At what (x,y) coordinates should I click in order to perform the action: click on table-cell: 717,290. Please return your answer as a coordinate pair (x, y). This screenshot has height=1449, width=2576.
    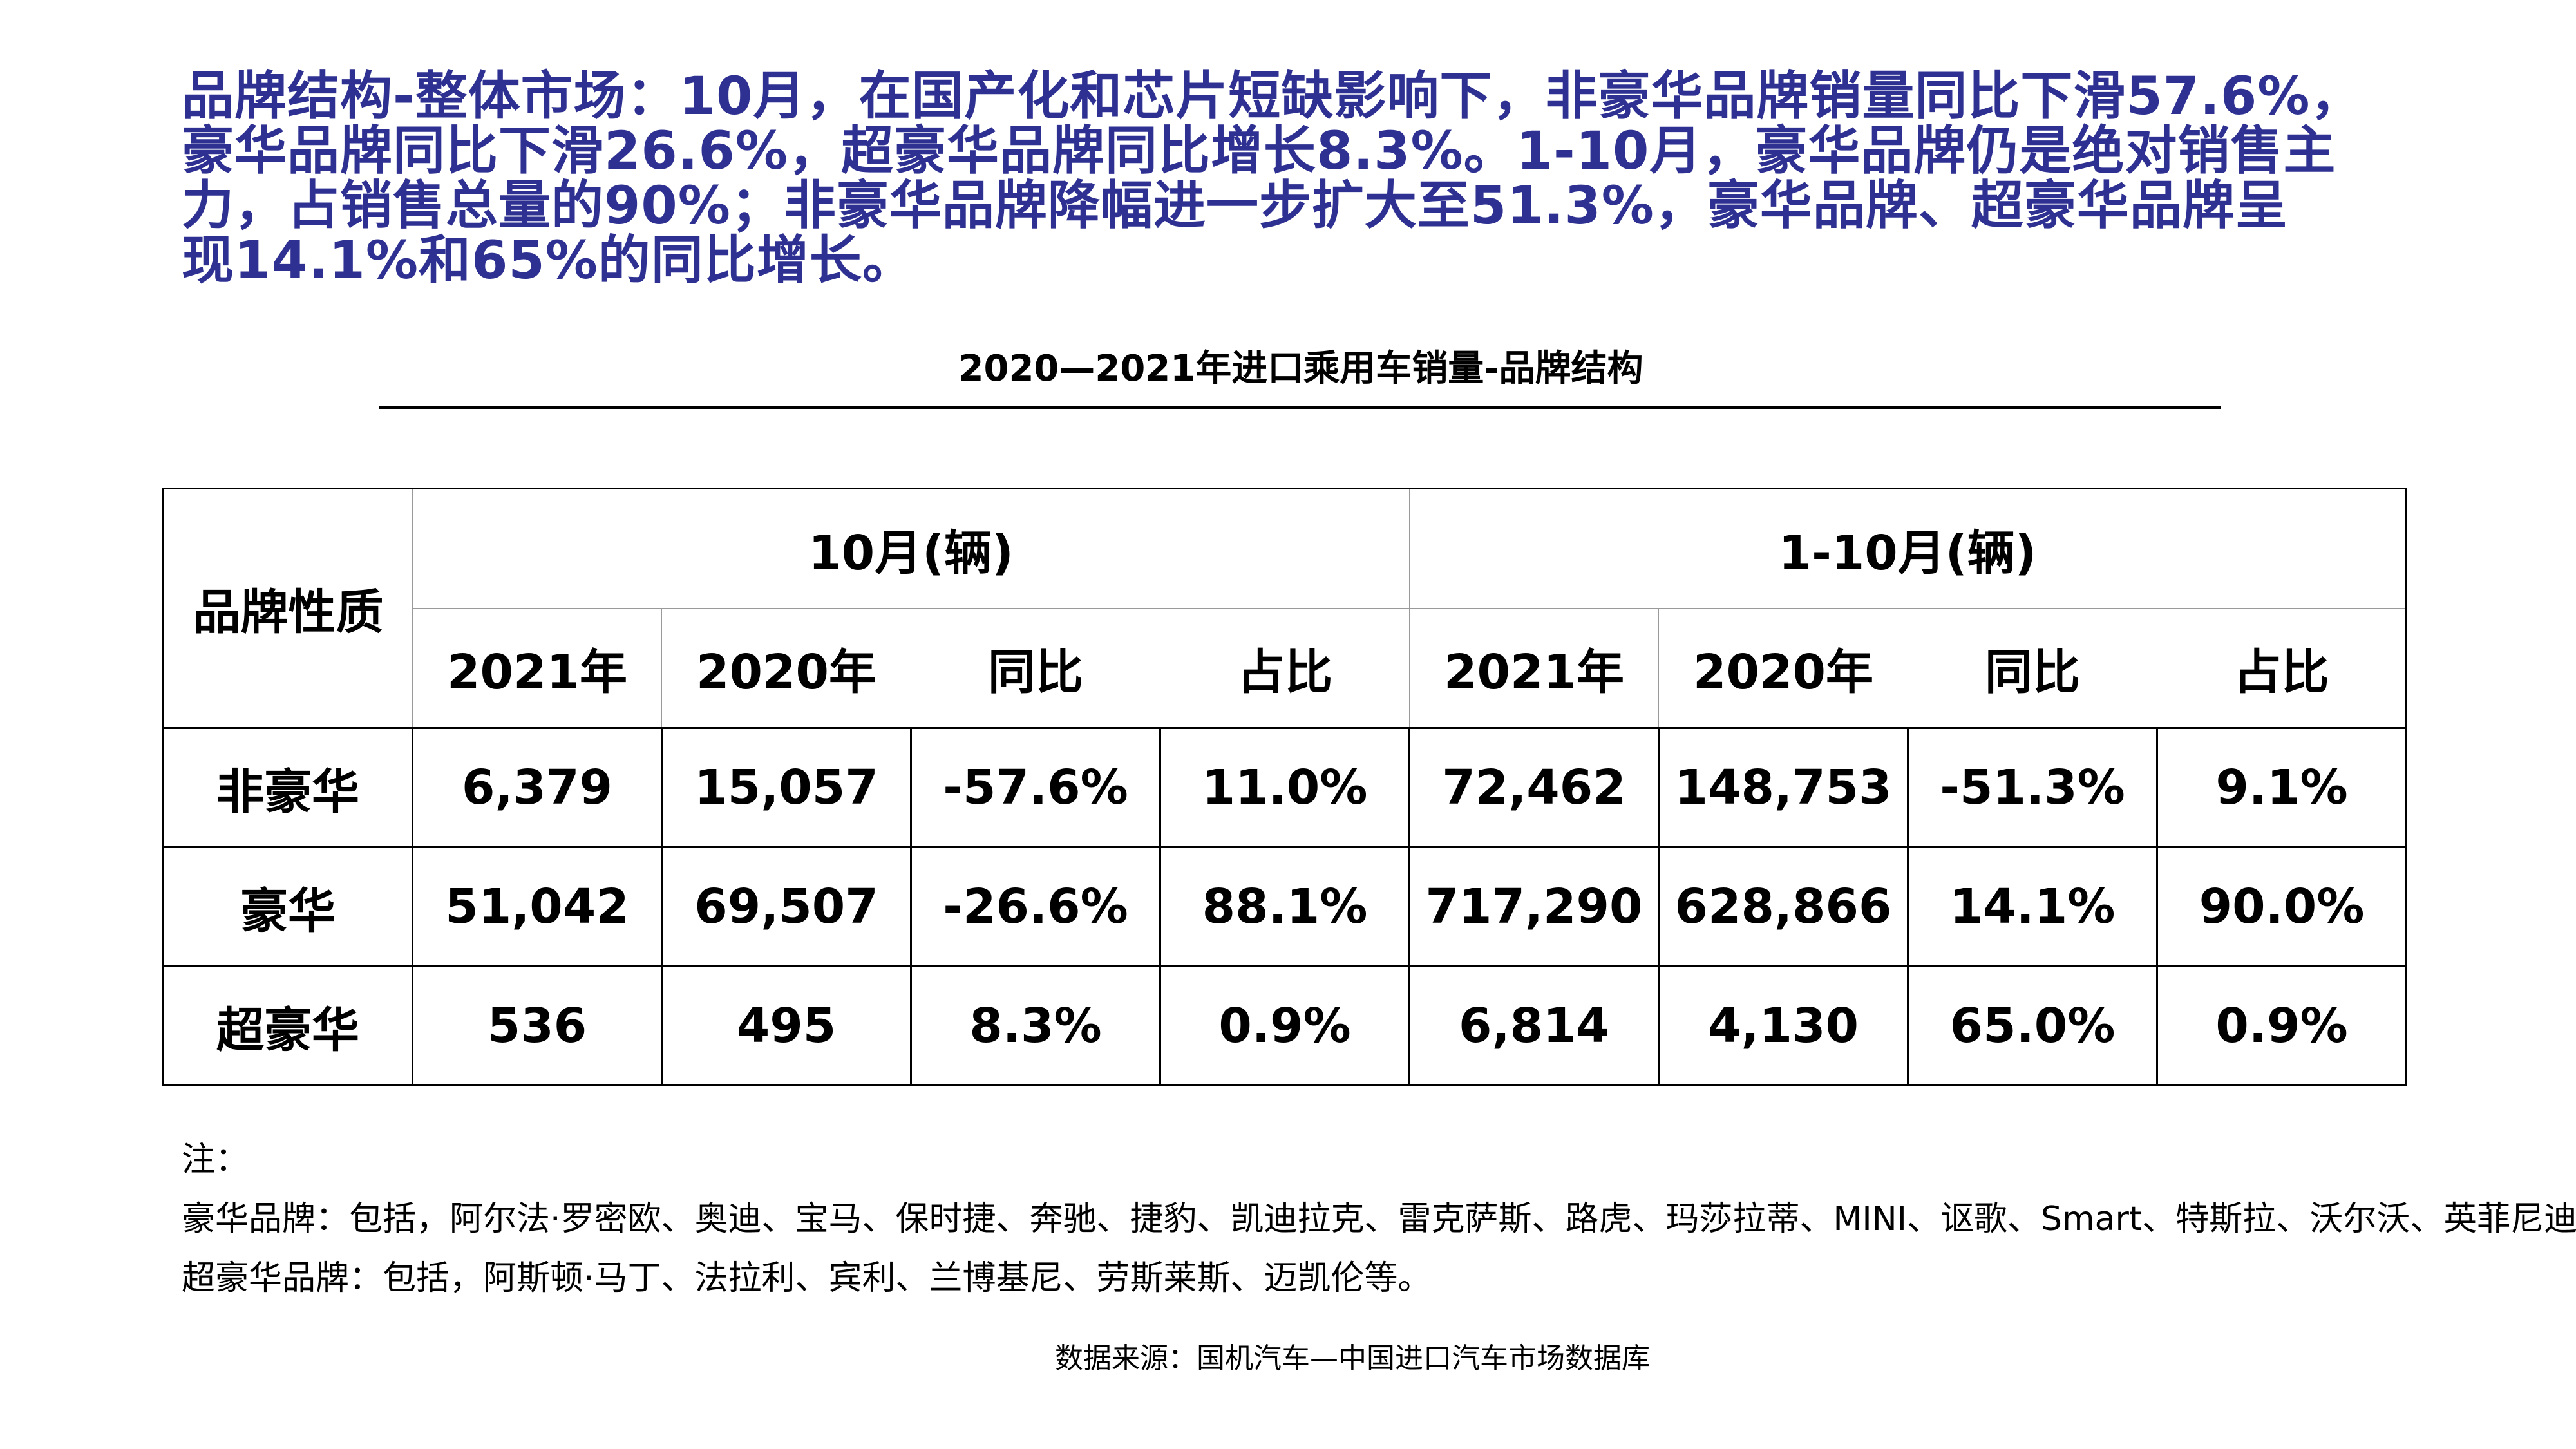
    Looking at the image, I should click on (1534, 907).